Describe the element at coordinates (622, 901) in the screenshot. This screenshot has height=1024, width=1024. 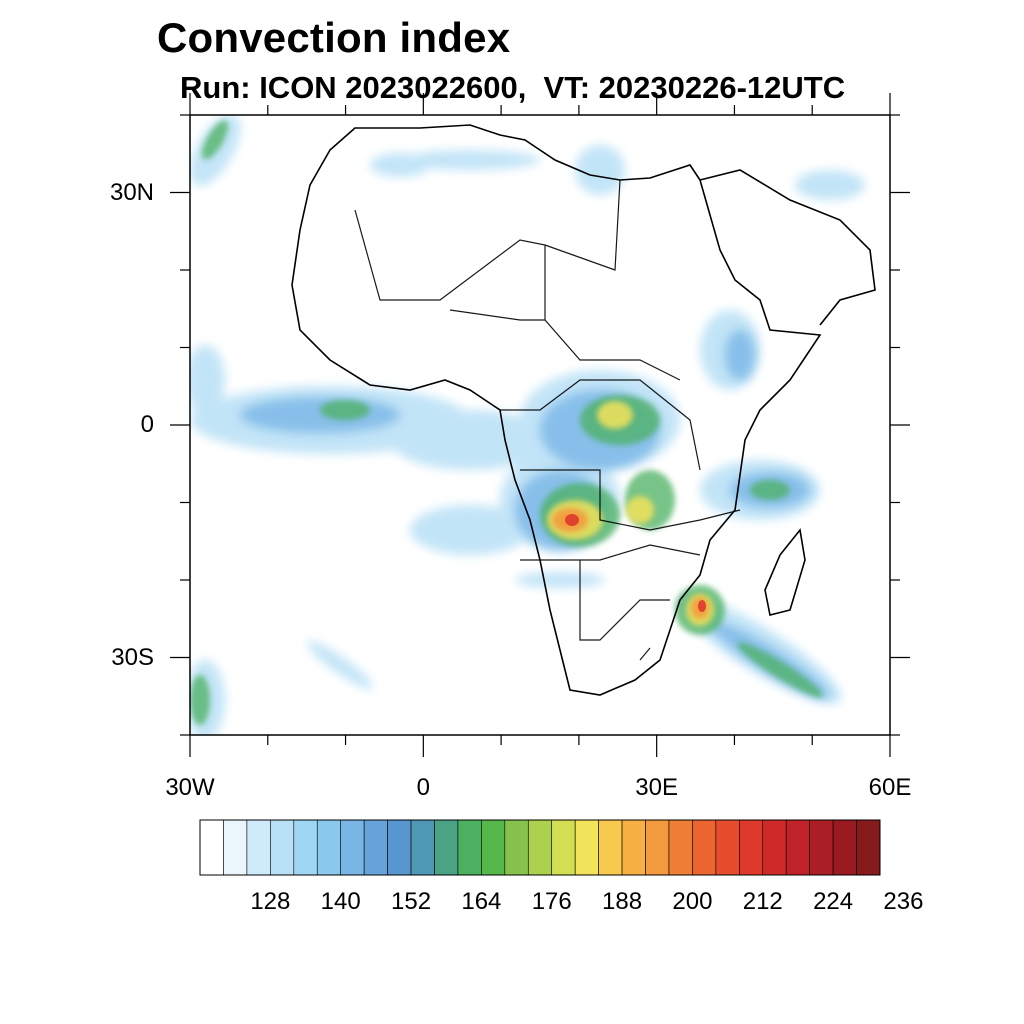
I see `colorbar-label: 188` at that location.